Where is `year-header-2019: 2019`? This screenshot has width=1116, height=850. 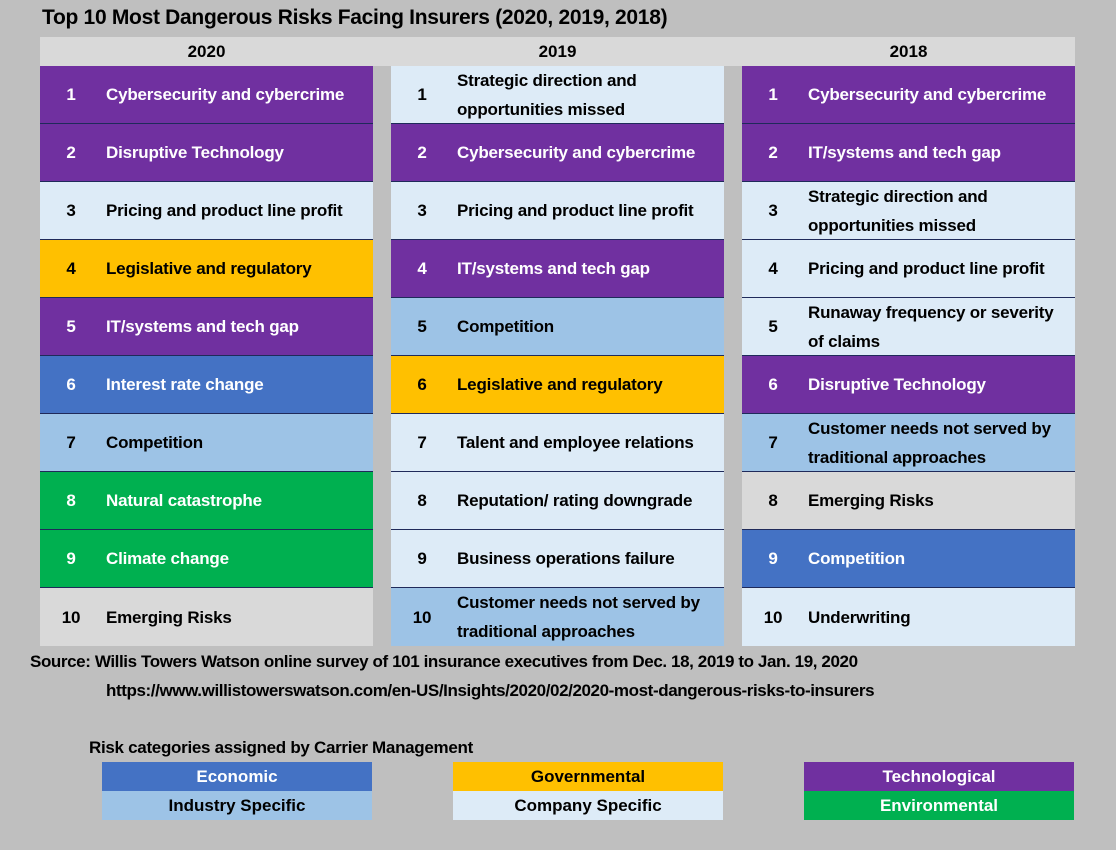 year-header-2019: 2019 is located at coordinates (557, 51).